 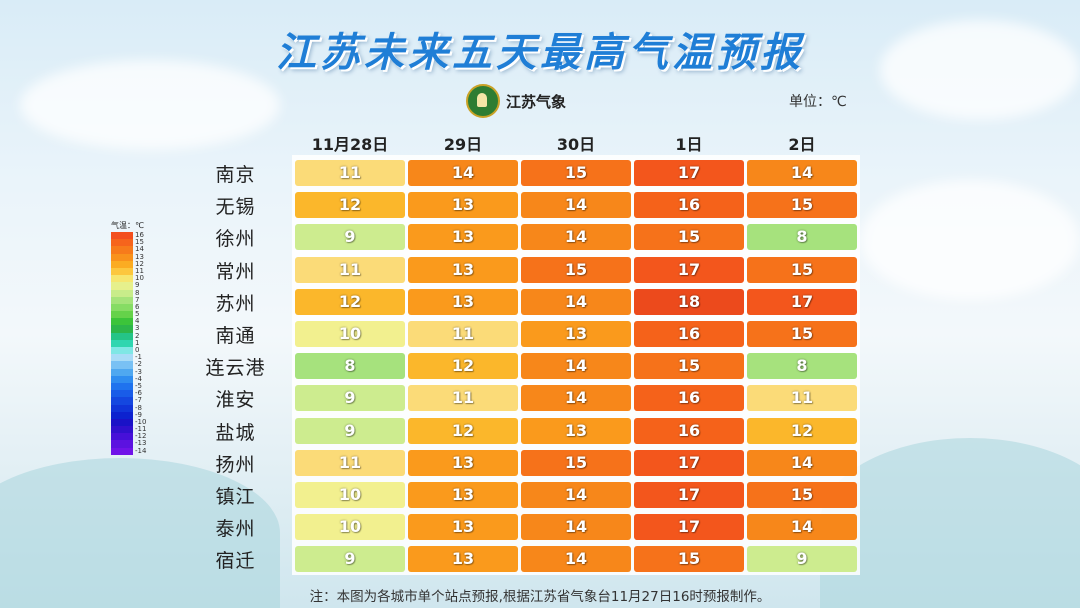 What do you see at coordinates (137, 285) in the screenshot?
I see `legend-label: 9` at bounding box center [137, 285].